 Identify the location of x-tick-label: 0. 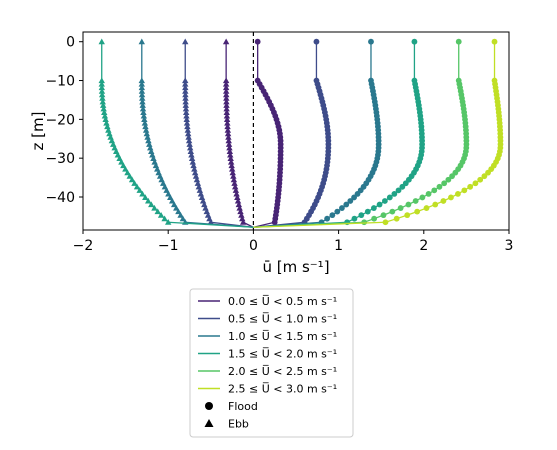
(253, 246).